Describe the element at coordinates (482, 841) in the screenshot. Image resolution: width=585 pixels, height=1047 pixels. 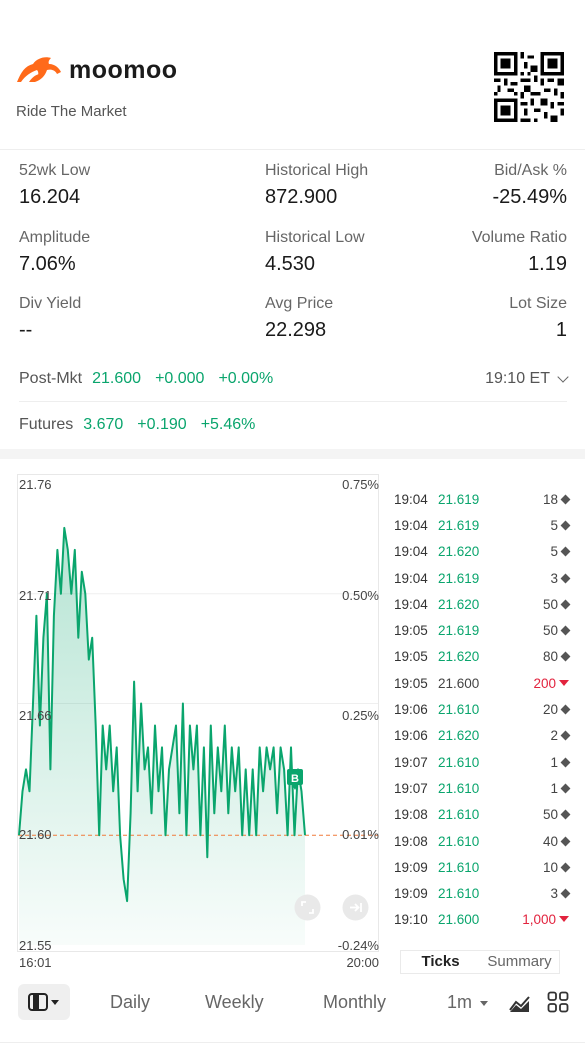
I see `tick-row: 19:08 21.610 40` at that location.